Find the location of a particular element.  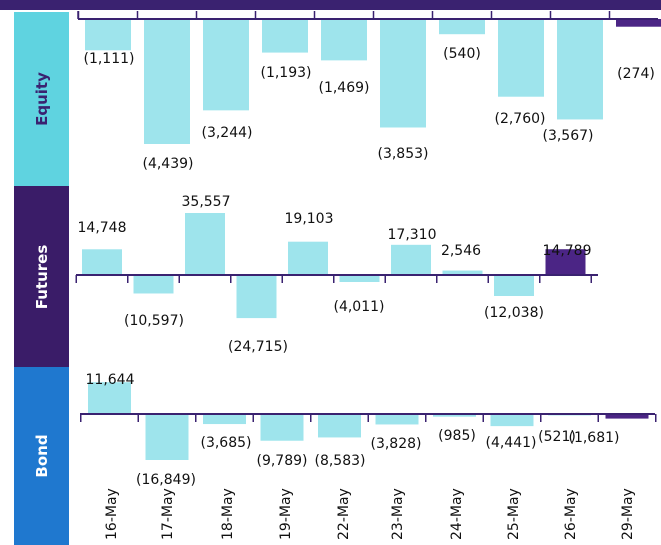

equity-data-label: (4,439) is located at coordinates (167, 164).